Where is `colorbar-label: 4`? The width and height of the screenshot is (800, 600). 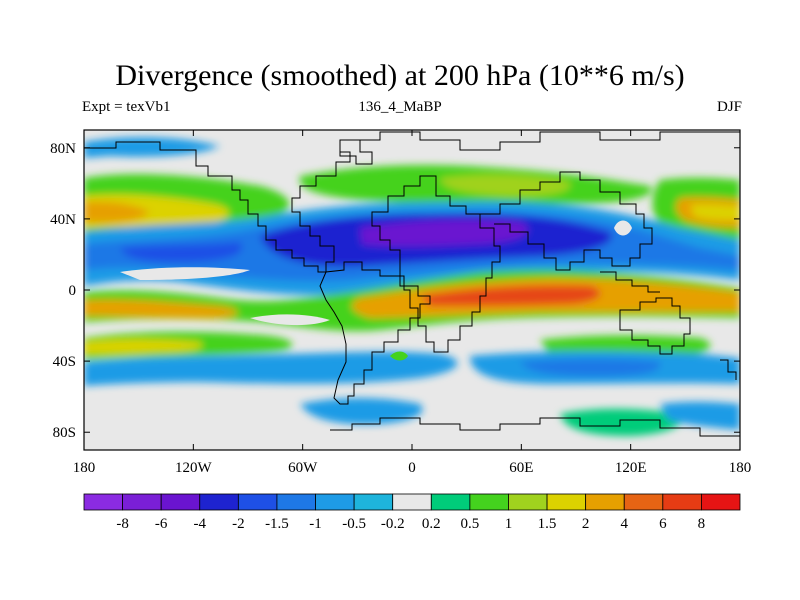 colorbar-label: 4 is located at coordinates (624, 524).